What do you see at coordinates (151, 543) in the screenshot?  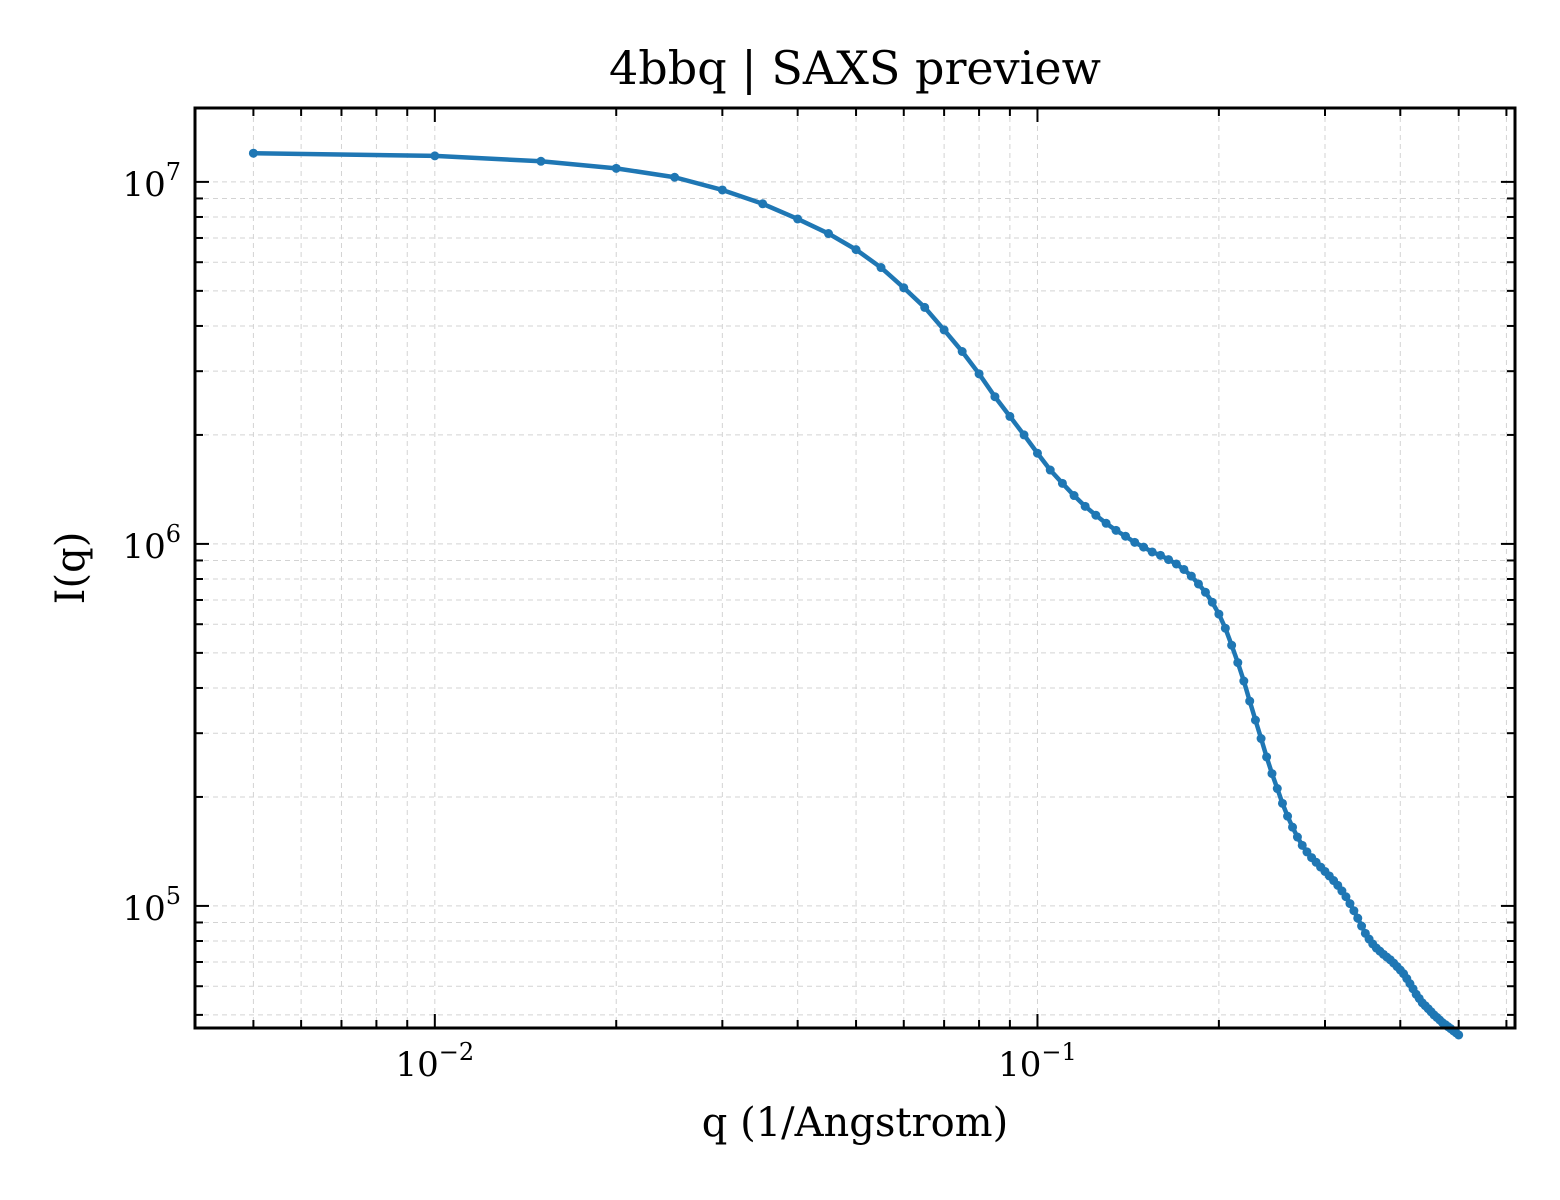 I see `y-tick-label: 10⁶` at bounding box center [151, 543].